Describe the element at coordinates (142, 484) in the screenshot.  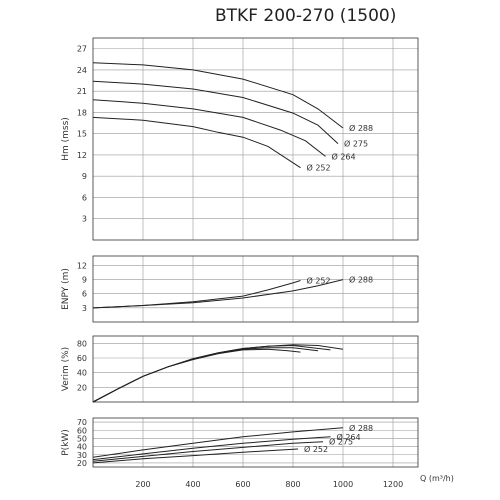
I see `x-tick-label: 200` at that location.